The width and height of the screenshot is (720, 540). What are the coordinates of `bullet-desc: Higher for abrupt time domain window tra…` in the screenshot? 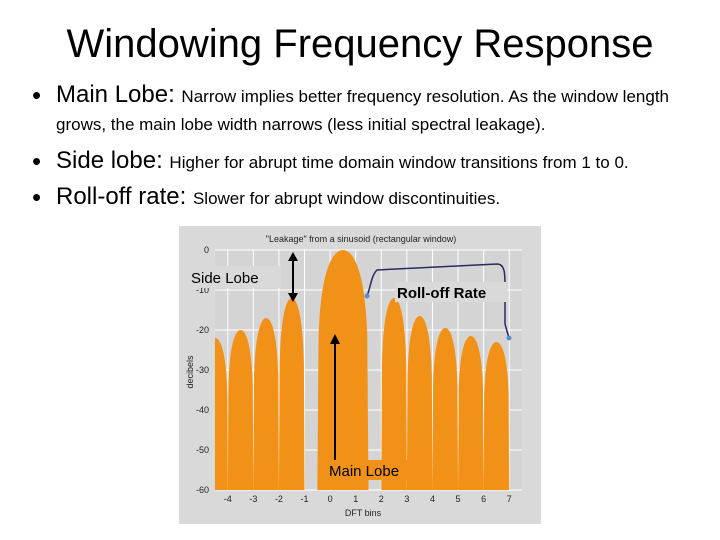 It's located at (399, 162).